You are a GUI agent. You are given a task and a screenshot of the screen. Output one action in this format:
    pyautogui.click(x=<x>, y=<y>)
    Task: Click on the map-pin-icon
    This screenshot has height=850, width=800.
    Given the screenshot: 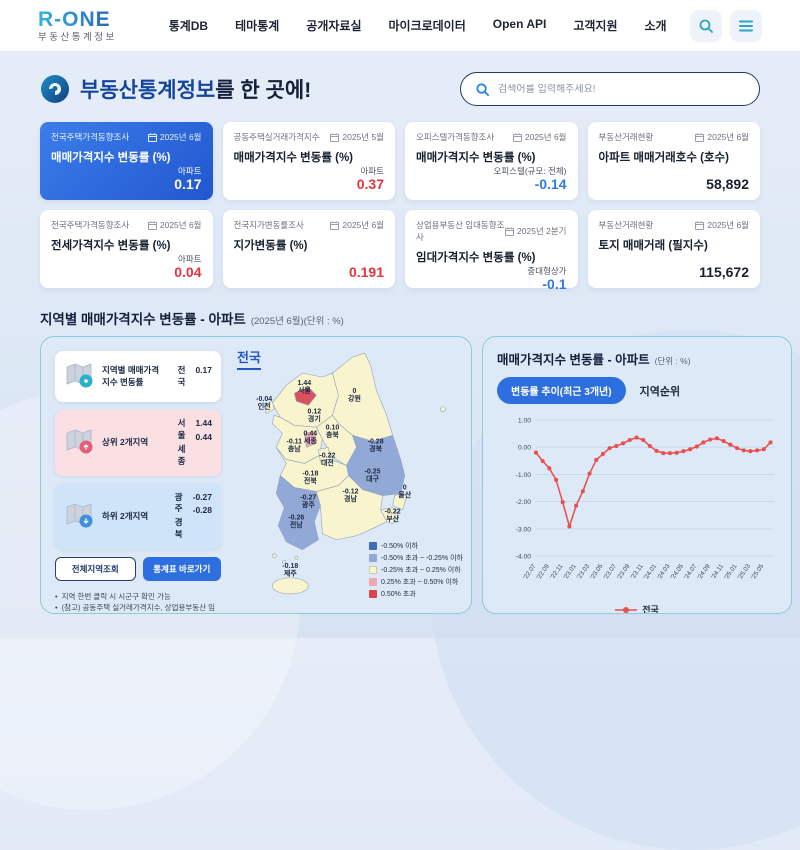 What is the action you would take?
    pyautogui.click(x=79, y=375)
    